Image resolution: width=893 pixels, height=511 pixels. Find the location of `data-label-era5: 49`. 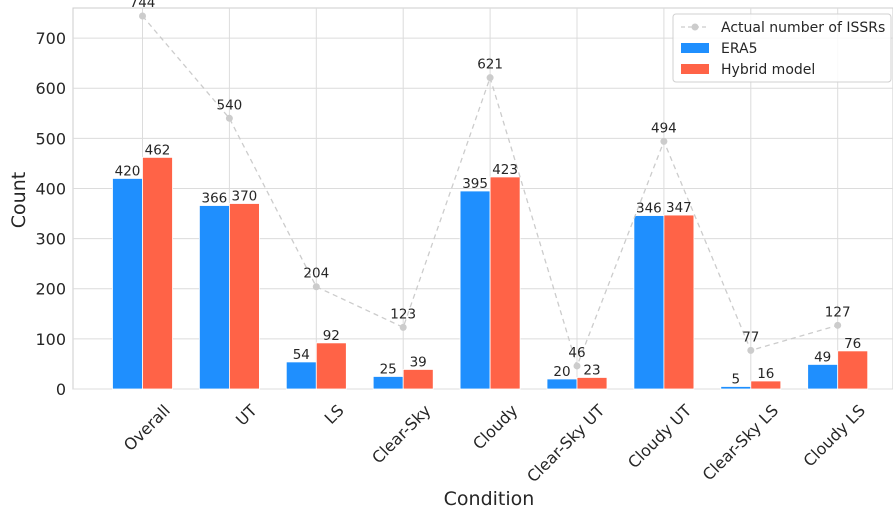

data-label-era5: 49 is located at coordinates (822, 357).